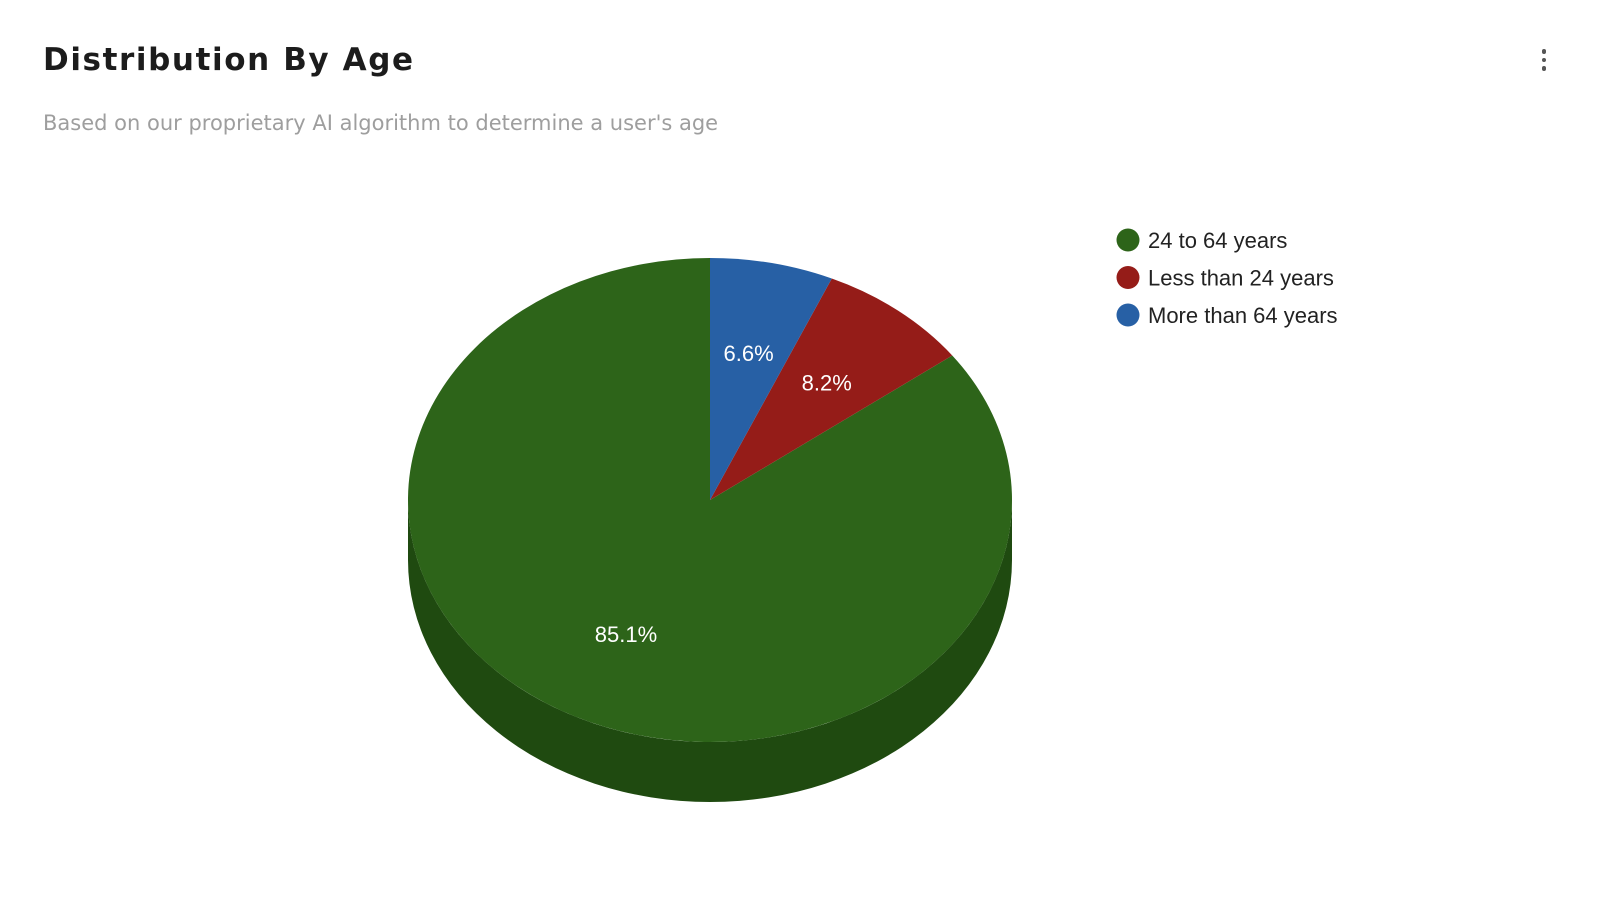  I want to click on pie-slice-less-than-24-years, so click(831, 389).